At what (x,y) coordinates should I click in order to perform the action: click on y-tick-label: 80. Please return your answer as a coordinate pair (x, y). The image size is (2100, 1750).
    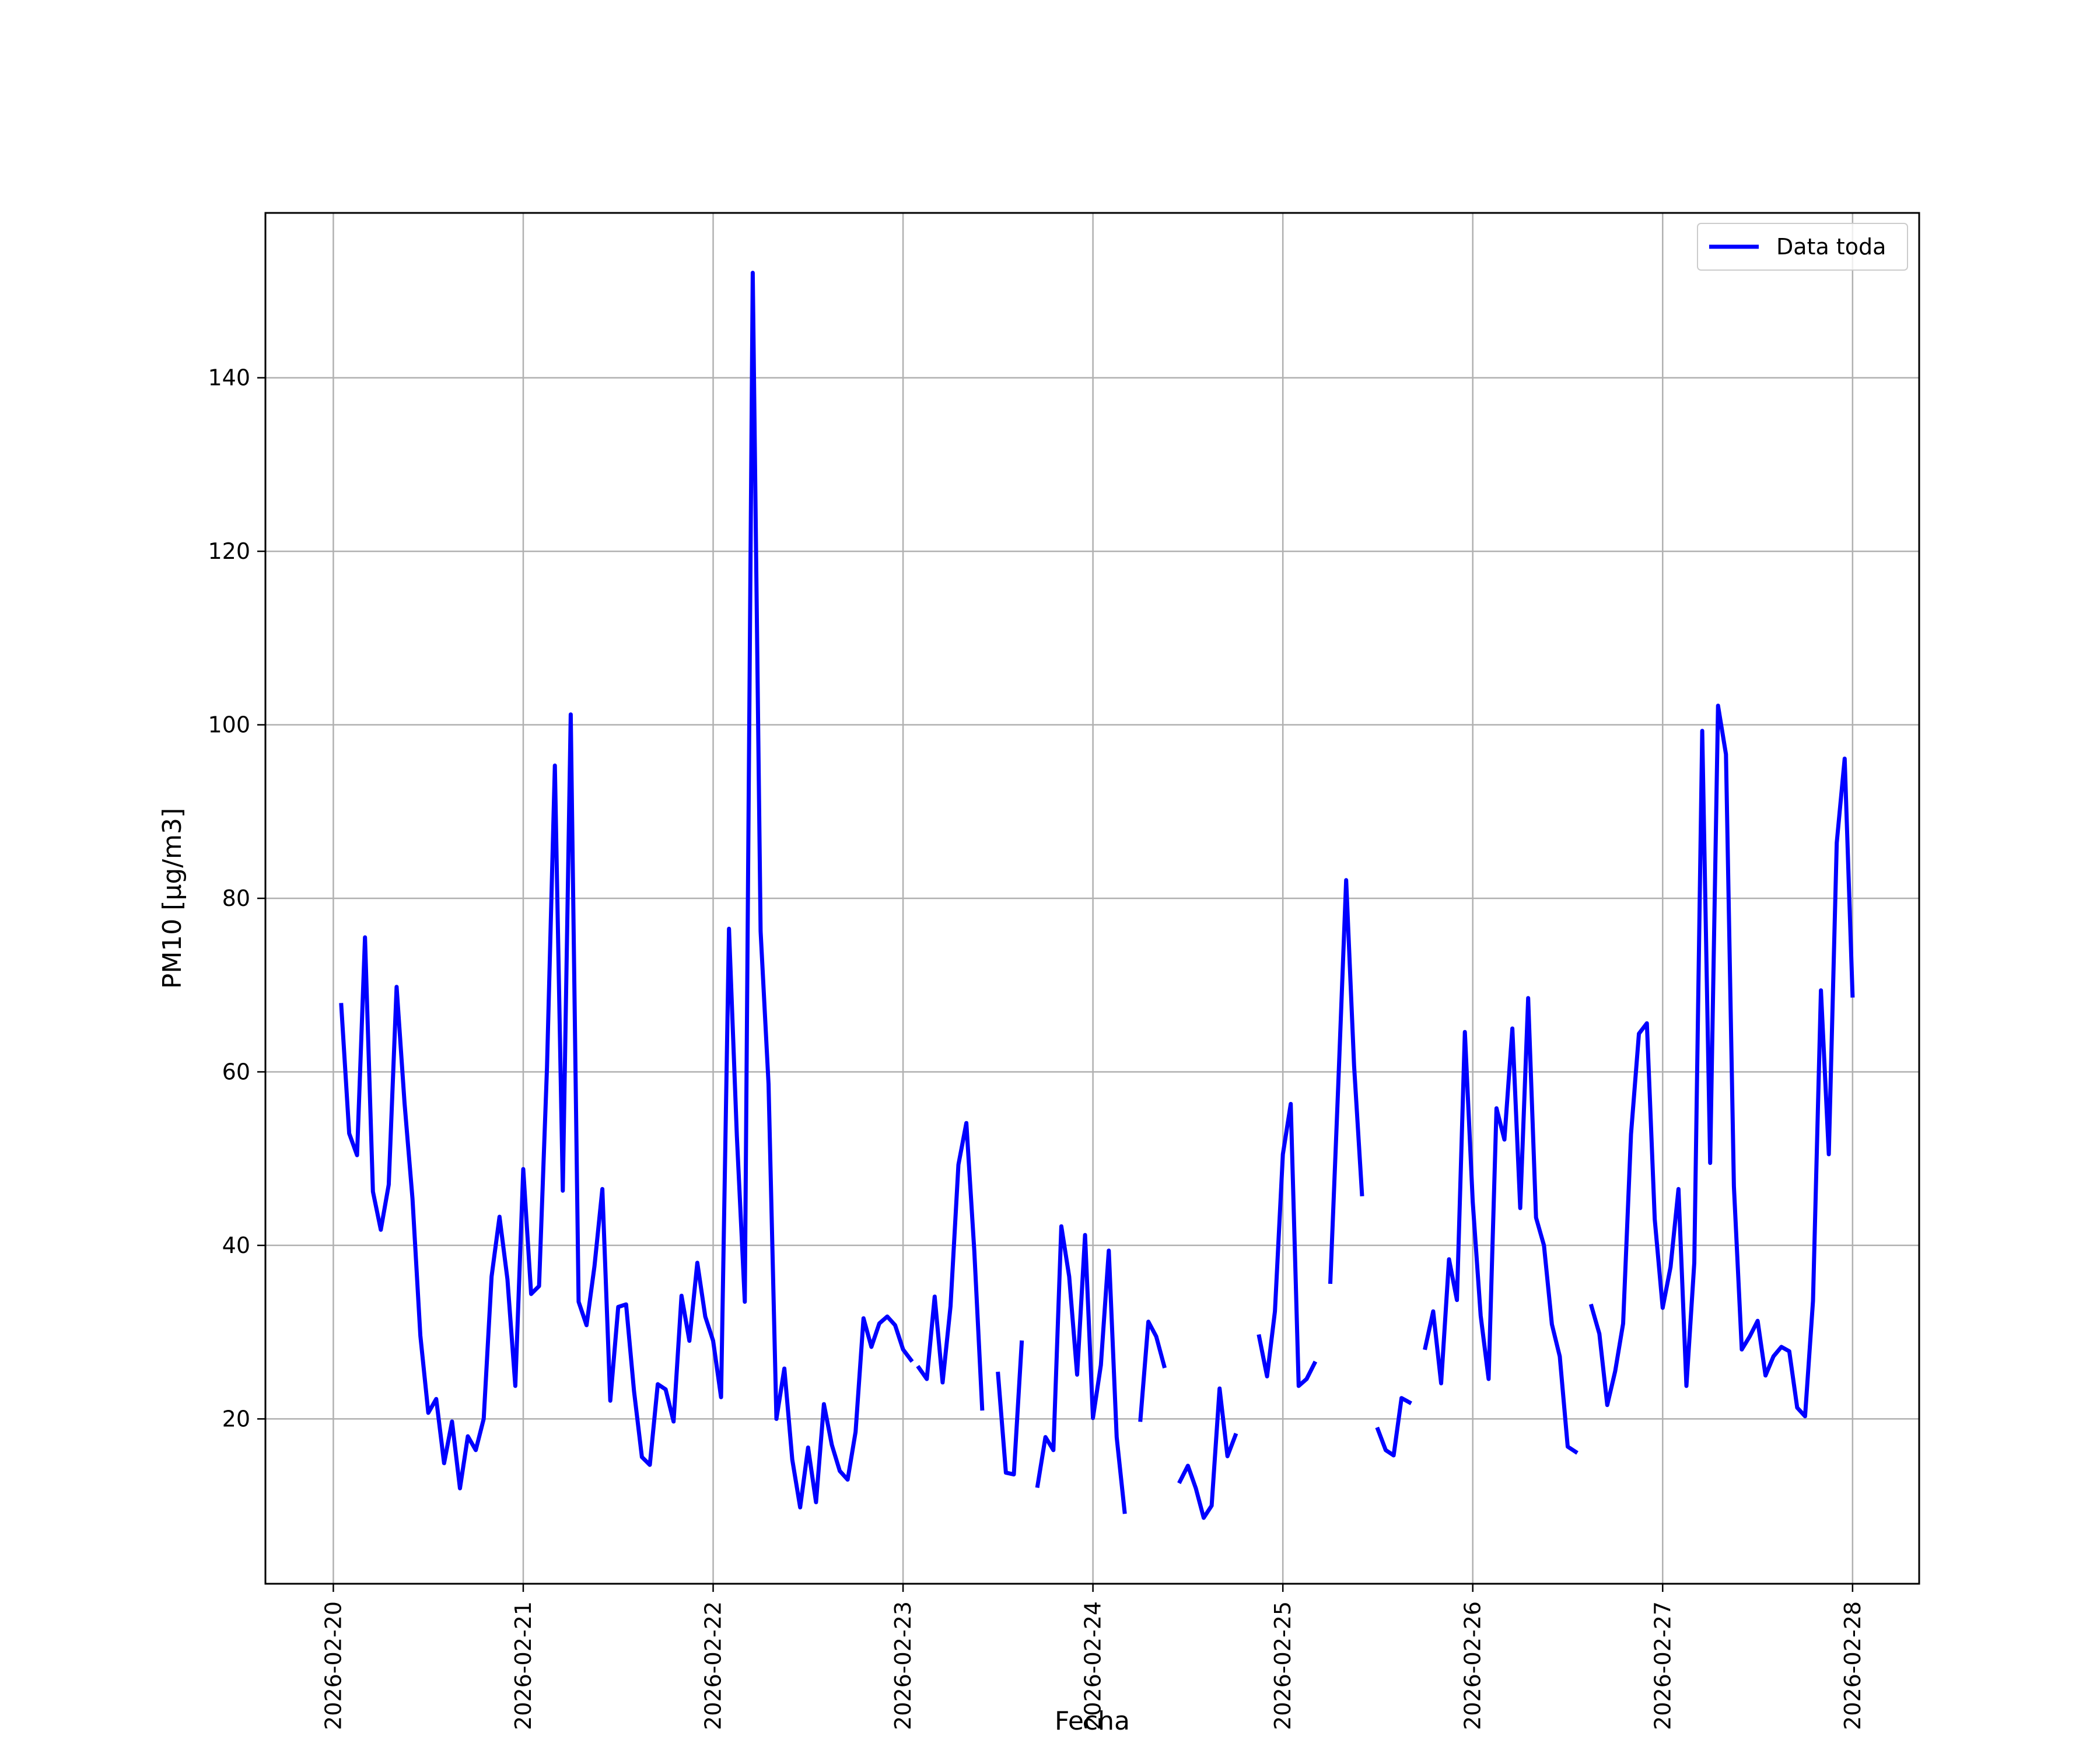
    Looking at the image, I should click on (236, 898).